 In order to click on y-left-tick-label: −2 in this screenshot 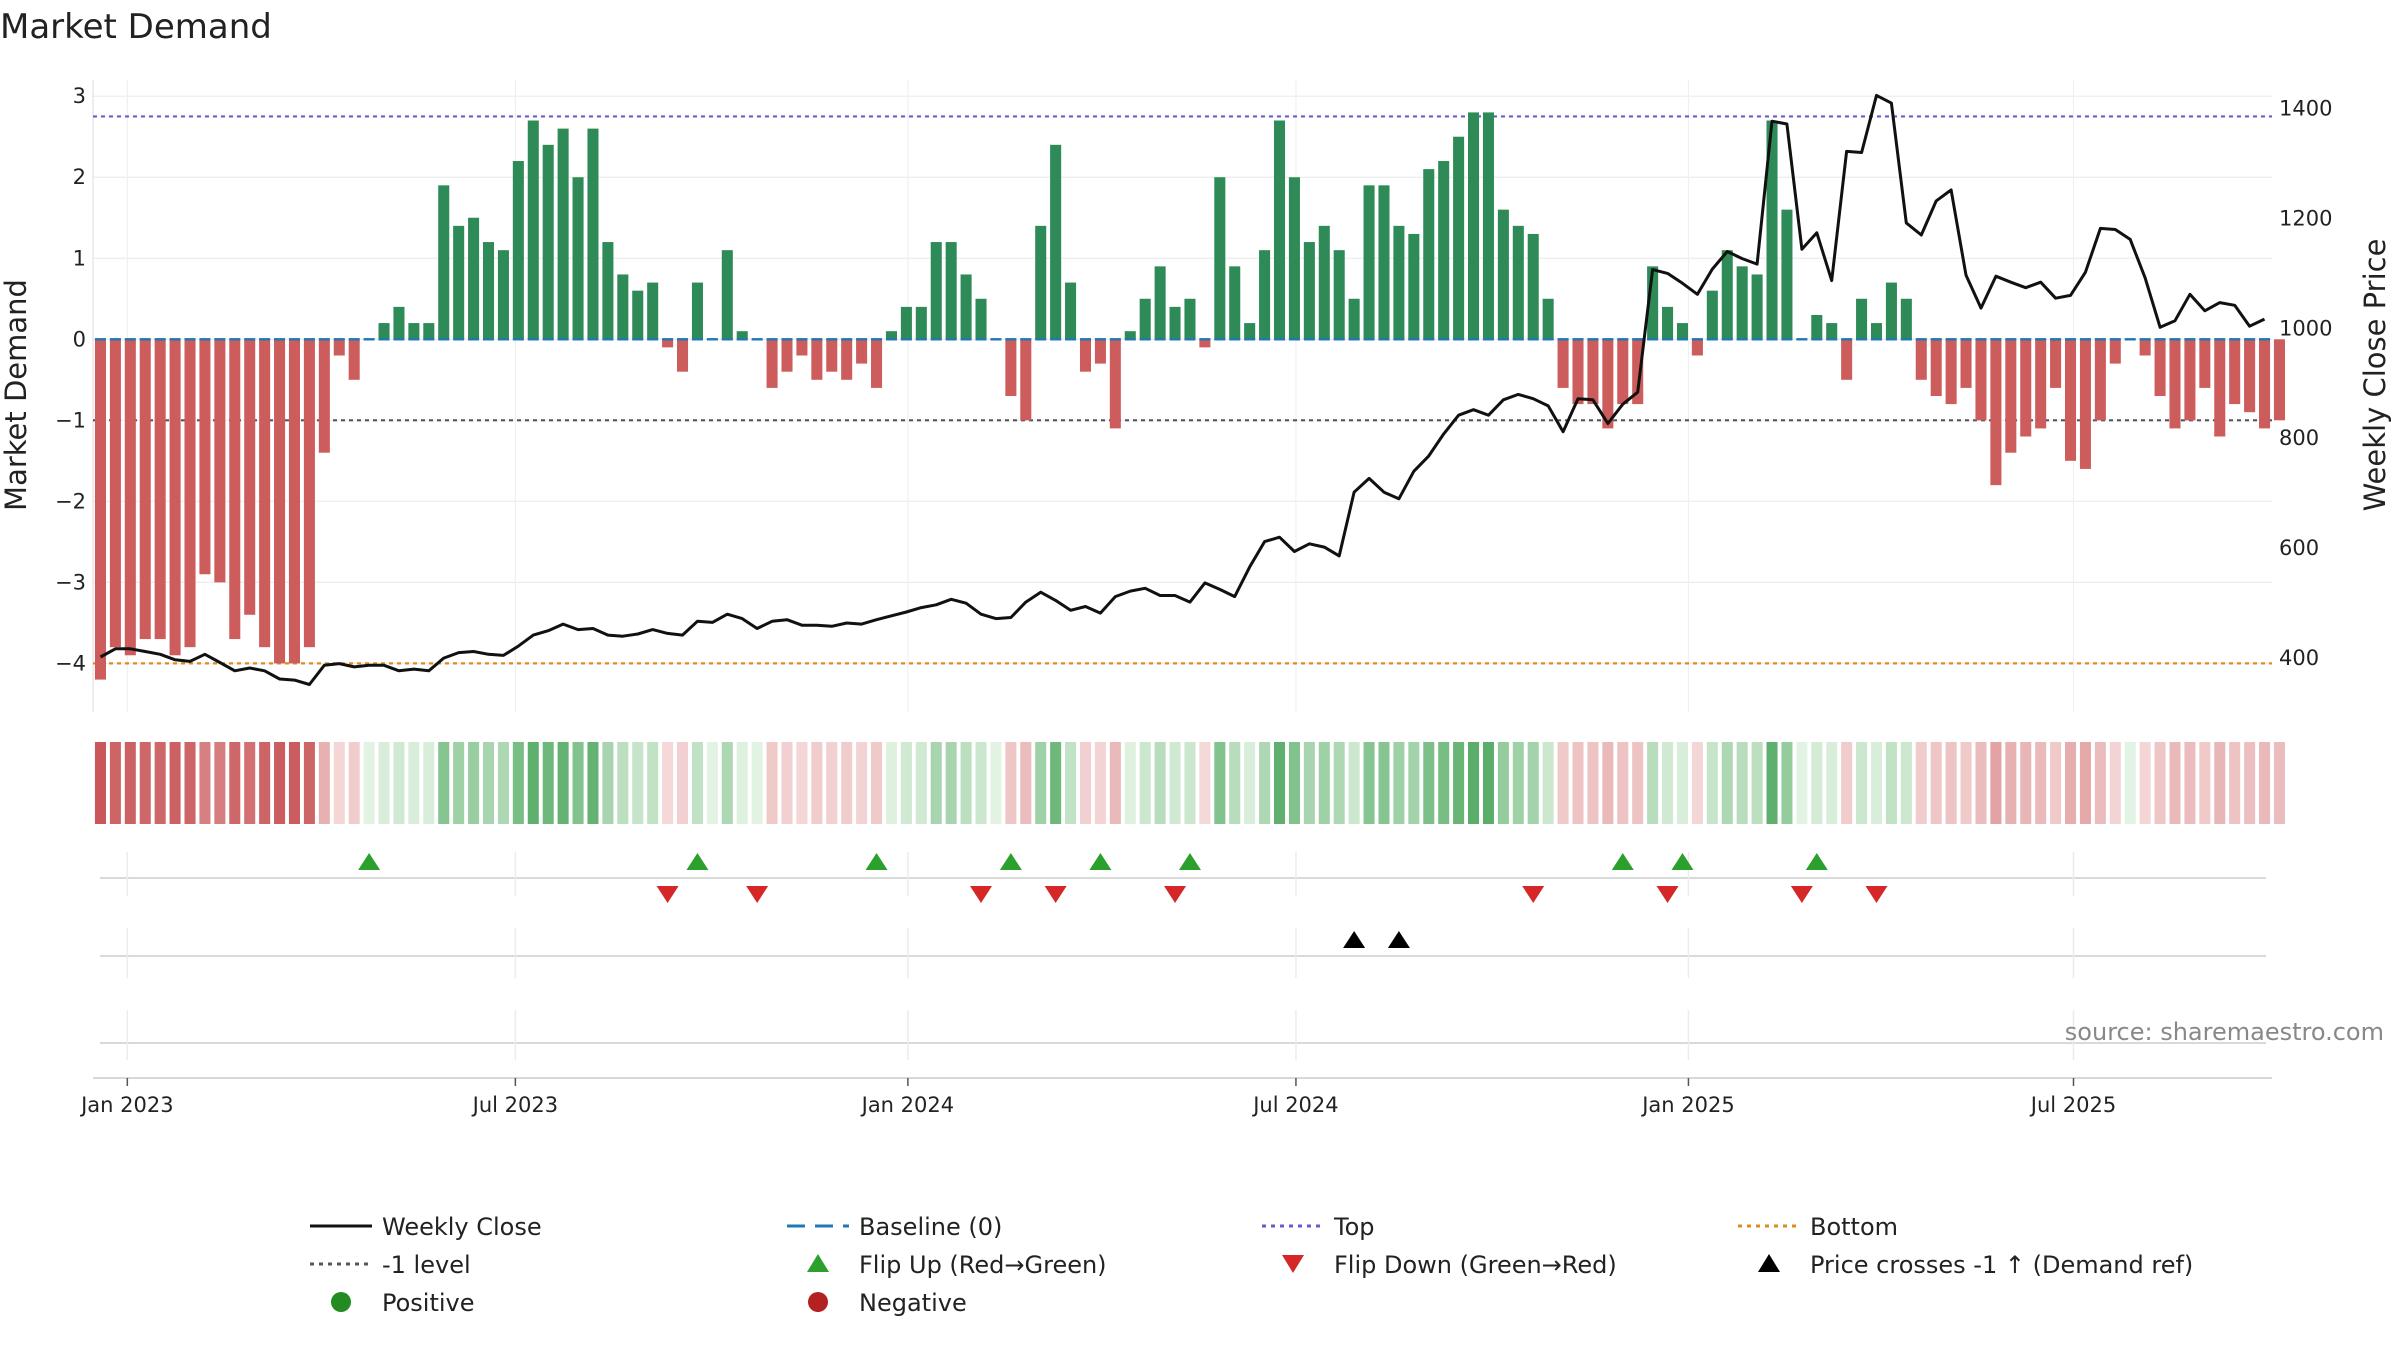, I will do `click(70, 501)`.